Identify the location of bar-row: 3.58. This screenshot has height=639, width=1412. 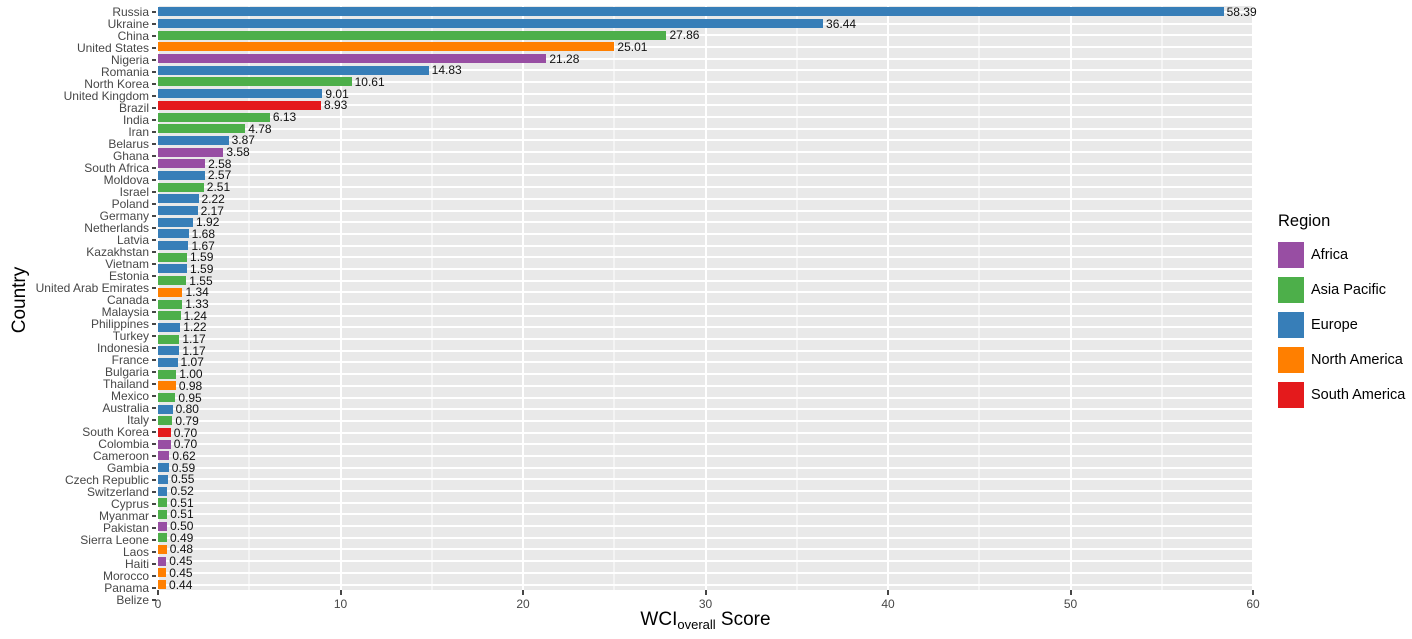
(705, 152).